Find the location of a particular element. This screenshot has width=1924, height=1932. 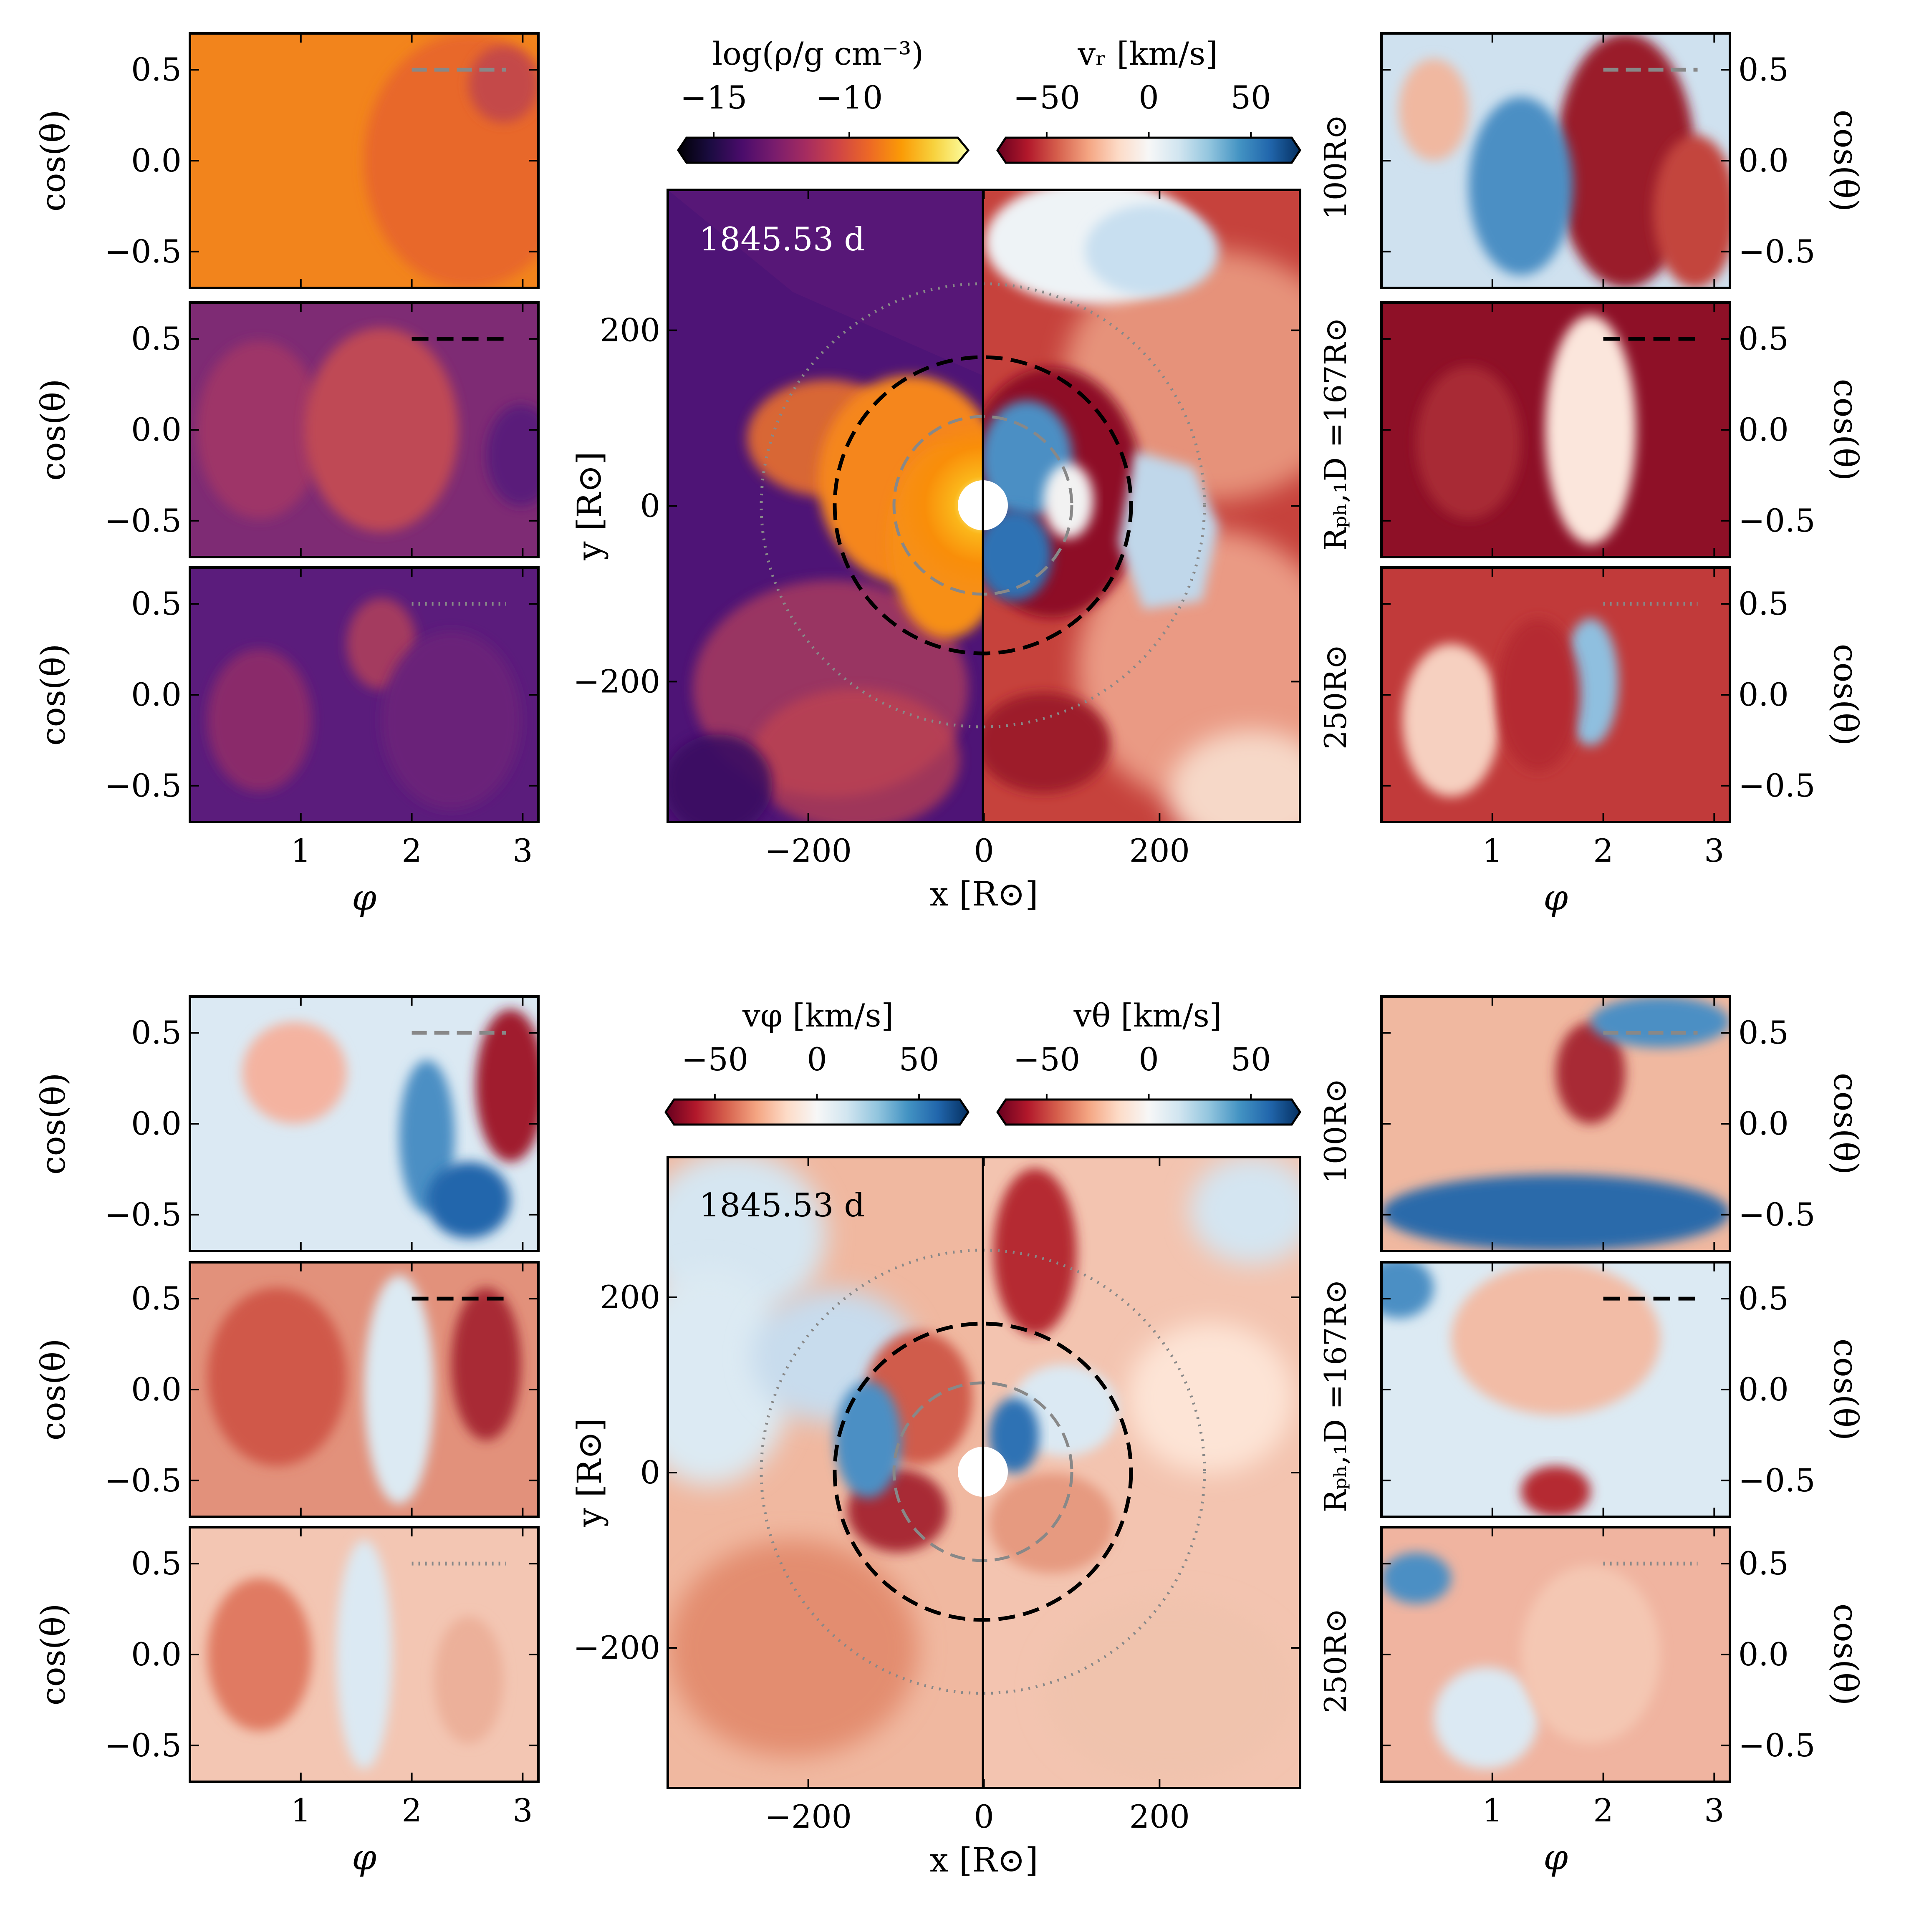

top-right-panel-1-ytick-label: 0.5 is located at coordinates (1763, 70).